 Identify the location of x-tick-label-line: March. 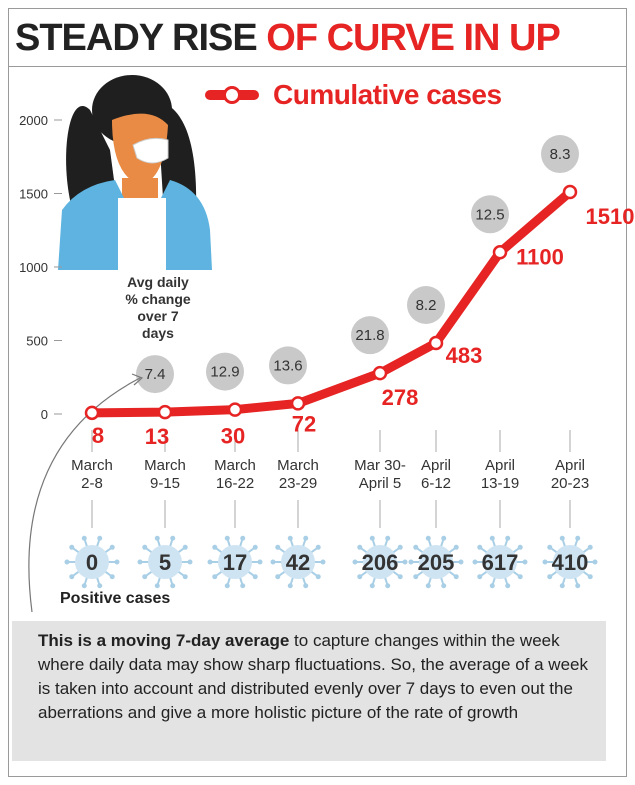
(165, 465).